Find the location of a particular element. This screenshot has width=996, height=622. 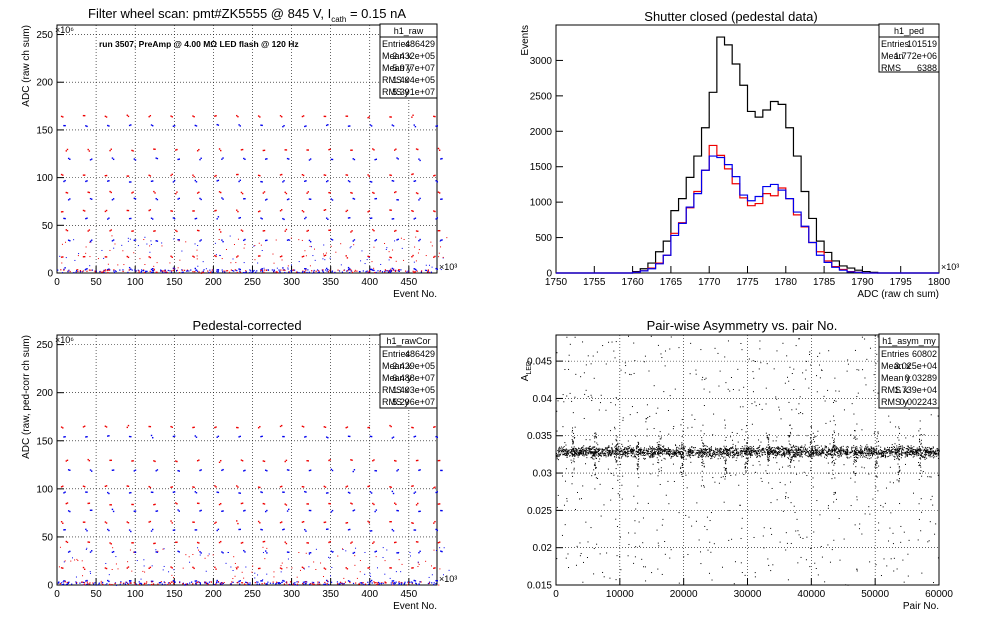

x-tick-label: 30000 is located at coordinates (748, 594).